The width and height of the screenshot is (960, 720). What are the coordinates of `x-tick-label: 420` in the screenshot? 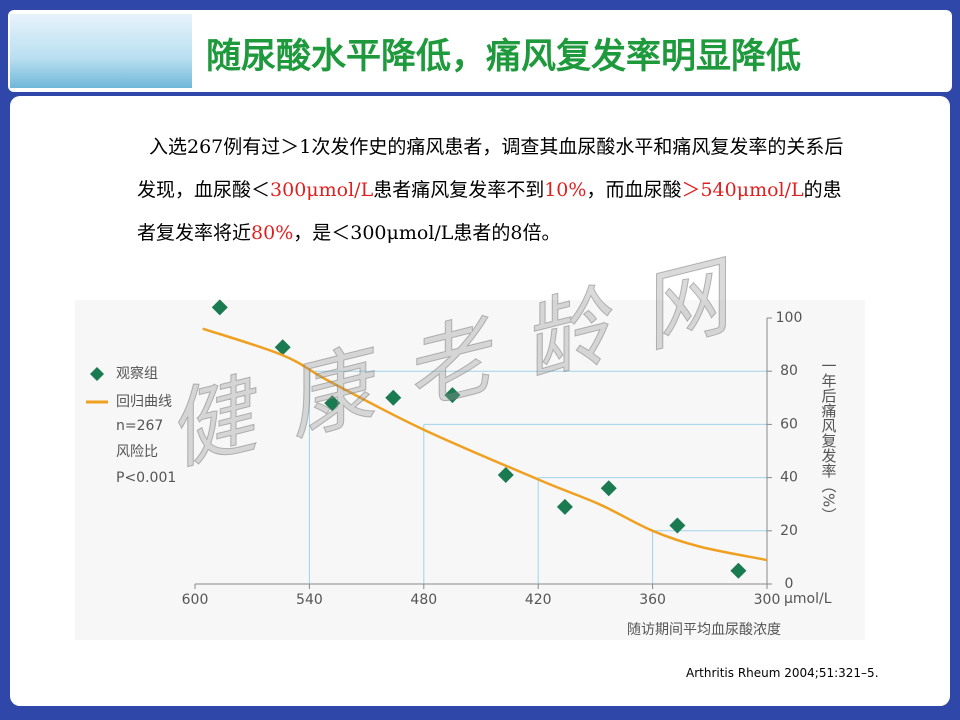 It's located at (538, 600).